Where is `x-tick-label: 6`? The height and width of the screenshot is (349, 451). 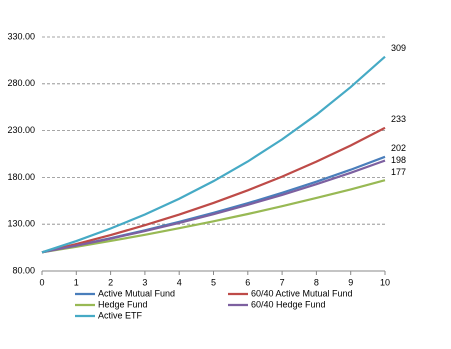
x-tick-label: 6 is located at coordinates (247, 282).